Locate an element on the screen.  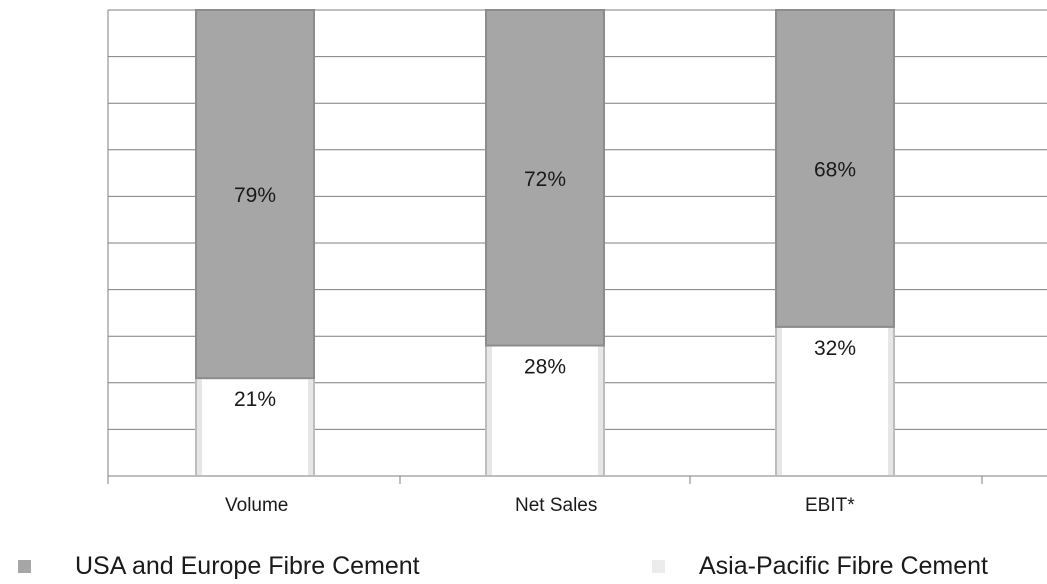
legend-label-usa-europe: USA and Europe Fibre Cement is located at coordinates (247, 566).